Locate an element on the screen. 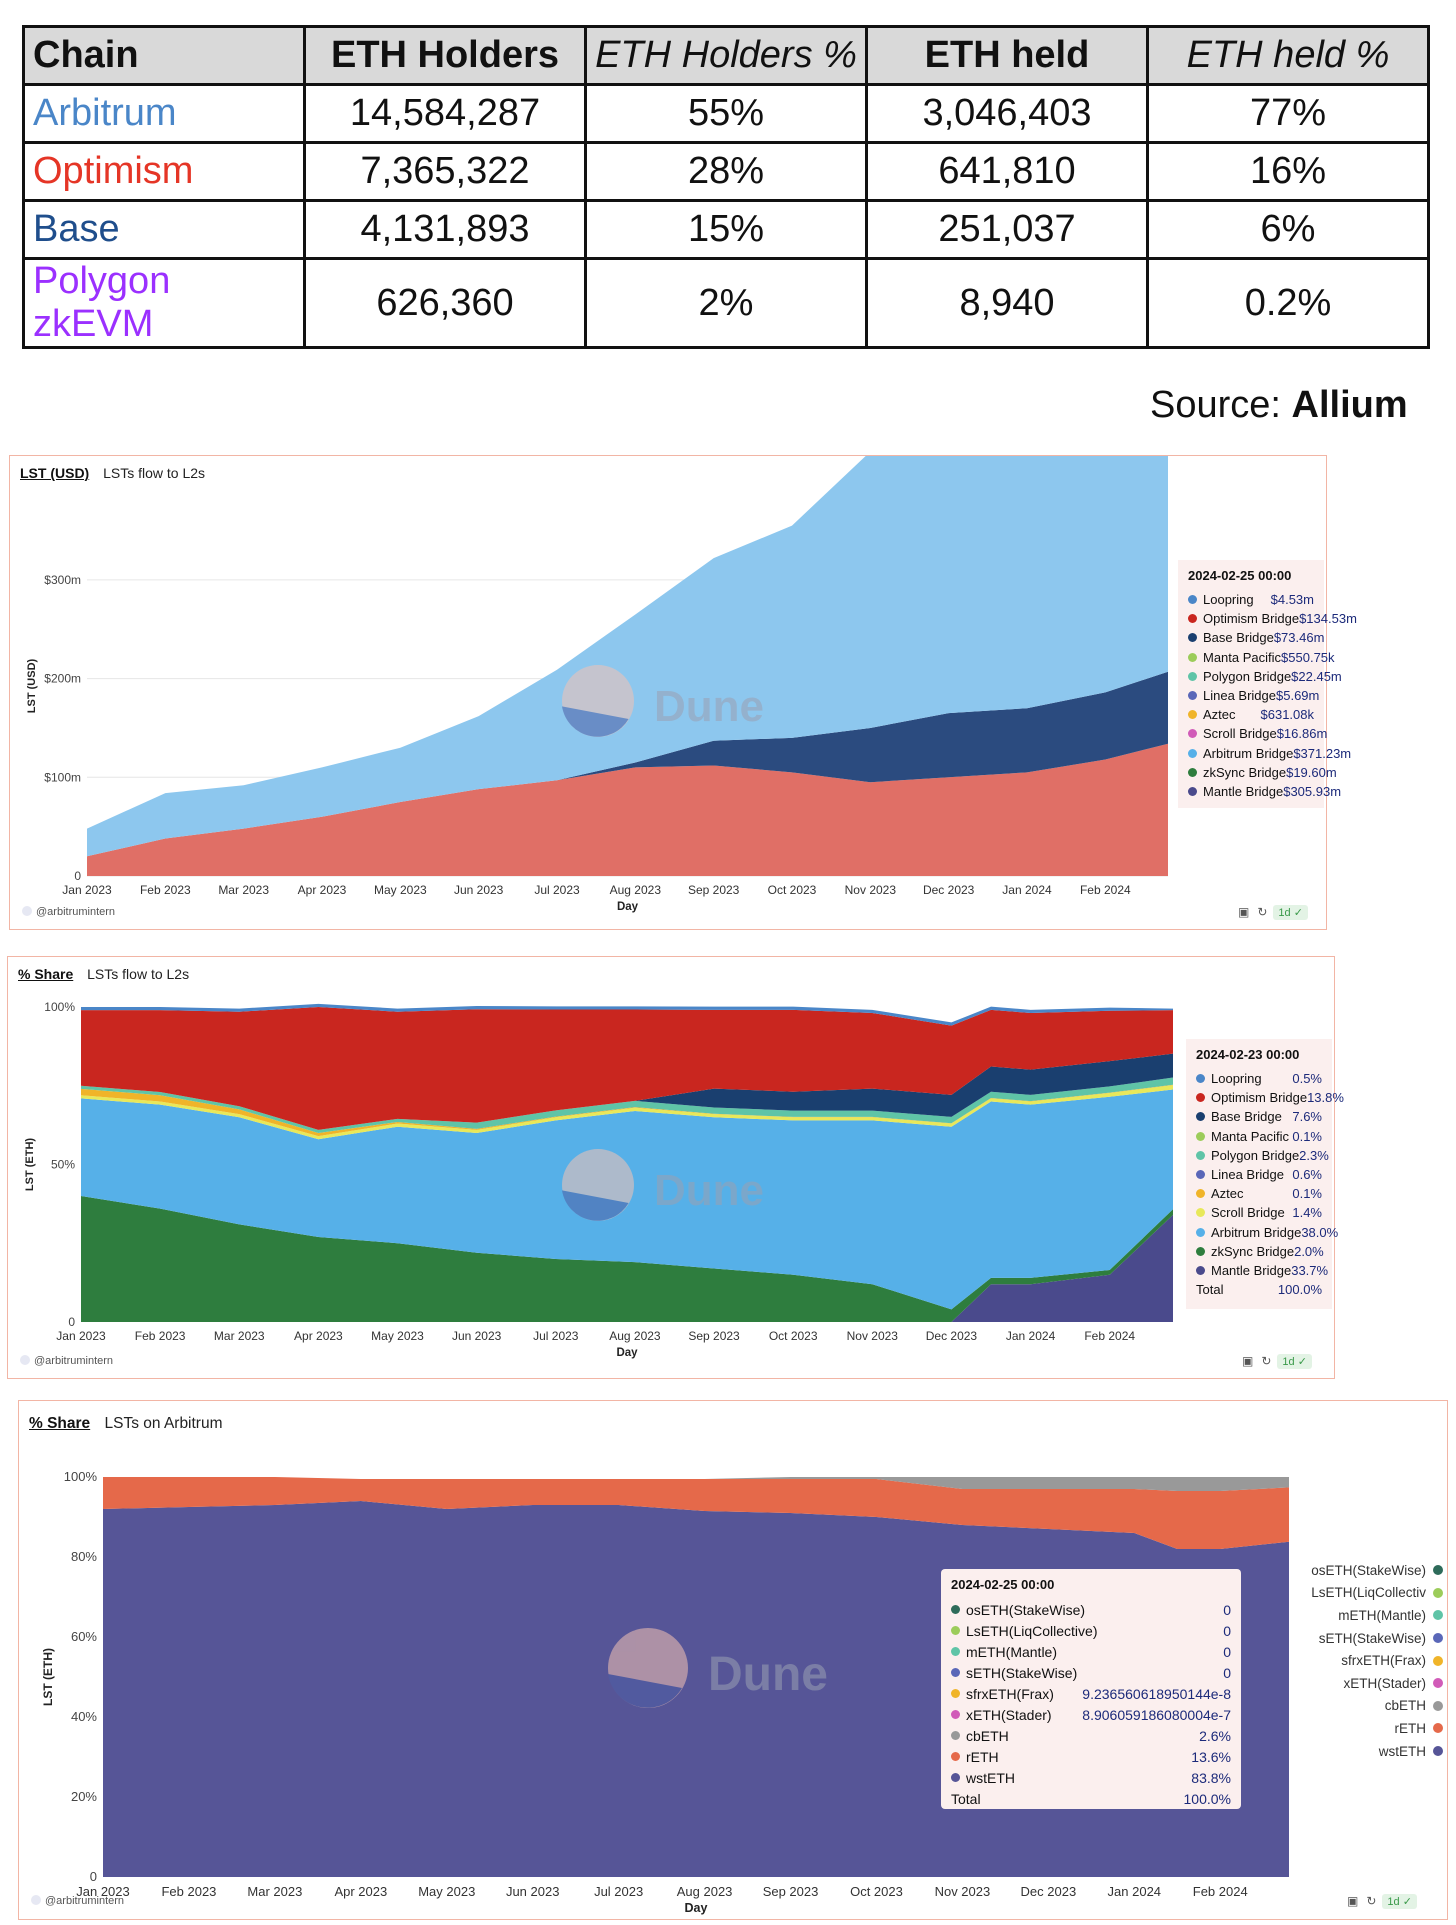  legend-item: cbETH is located at coordinates (1345, 1706).